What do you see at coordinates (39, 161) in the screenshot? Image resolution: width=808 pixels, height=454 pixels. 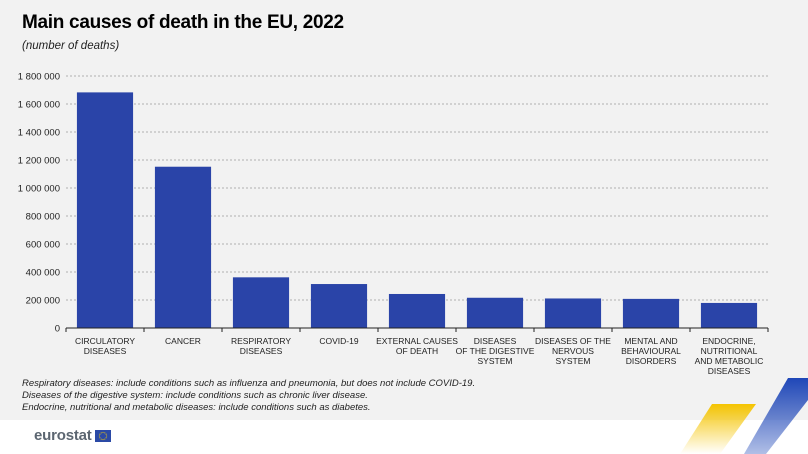 I see `y-tick-label: 1 200 000` at bounding box center [39, 161].